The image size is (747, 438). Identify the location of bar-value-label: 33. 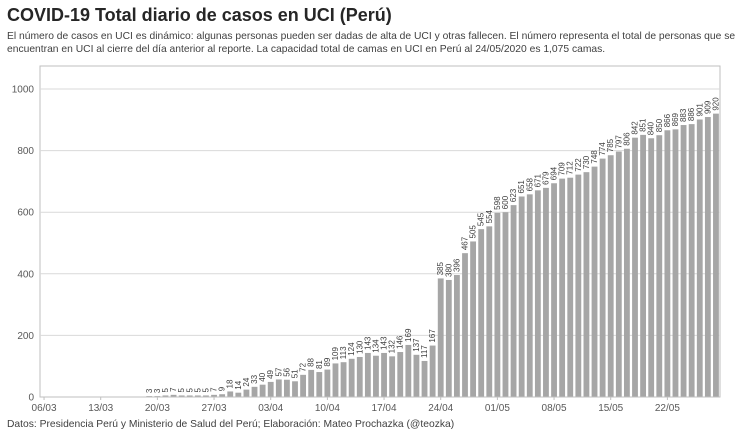
(254, 378).